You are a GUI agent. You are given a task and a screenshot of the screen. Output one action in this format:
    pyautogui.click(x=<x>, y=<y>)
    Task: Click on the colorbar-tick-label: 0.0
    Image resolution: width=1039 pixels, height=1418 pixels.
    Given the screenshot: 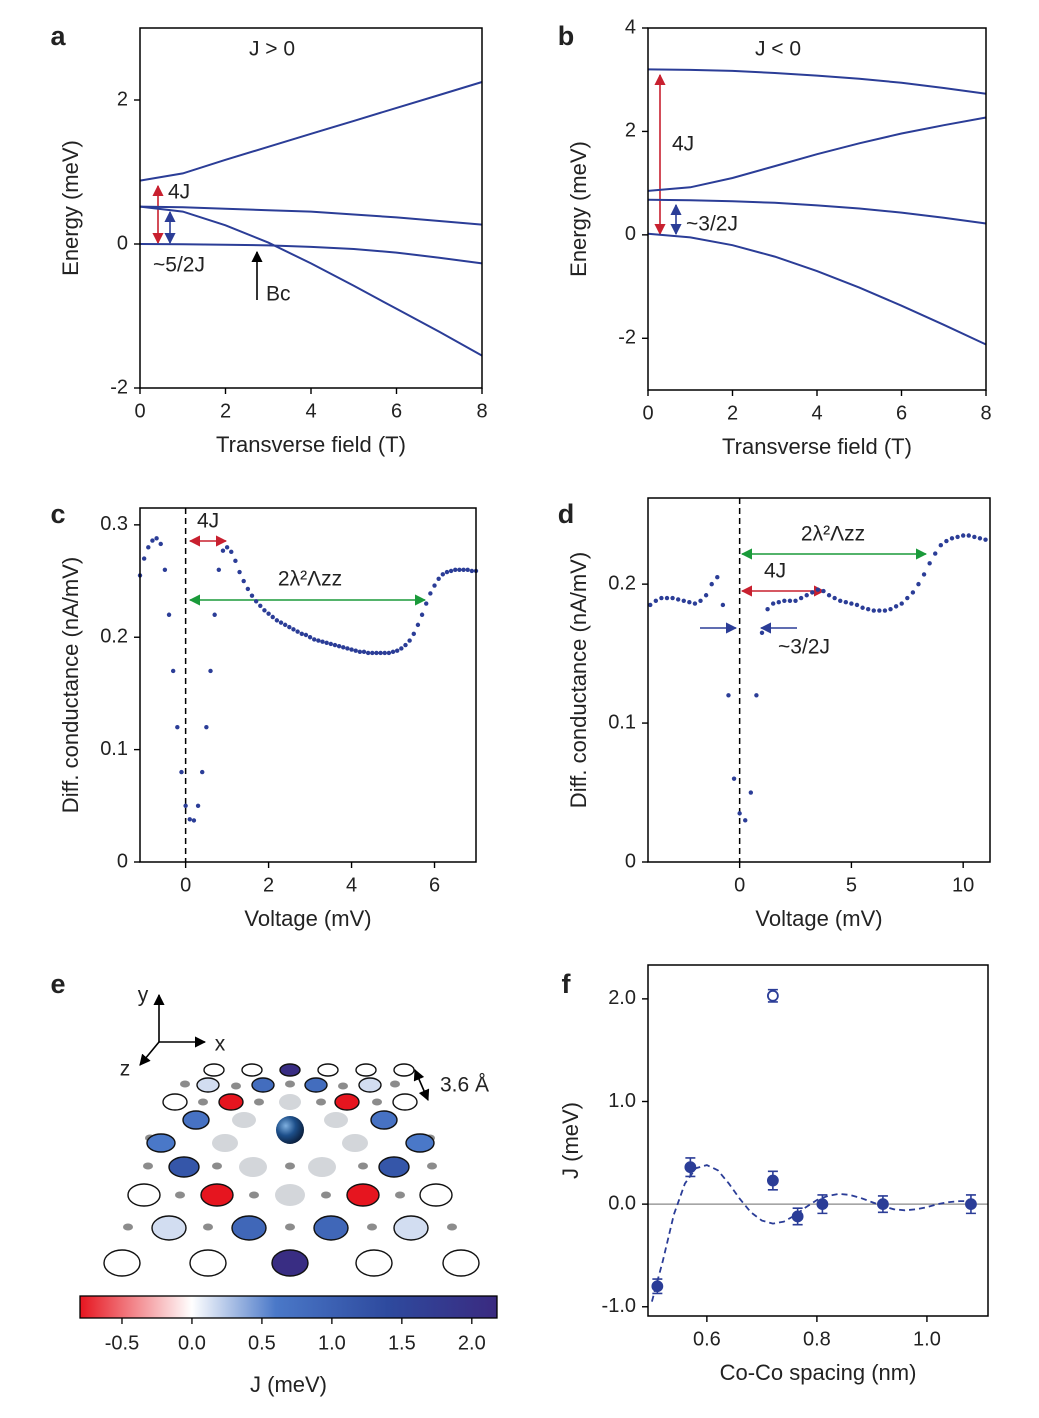 What is the action you would take?
    pyautogui.click(x=192, y=1343)
    